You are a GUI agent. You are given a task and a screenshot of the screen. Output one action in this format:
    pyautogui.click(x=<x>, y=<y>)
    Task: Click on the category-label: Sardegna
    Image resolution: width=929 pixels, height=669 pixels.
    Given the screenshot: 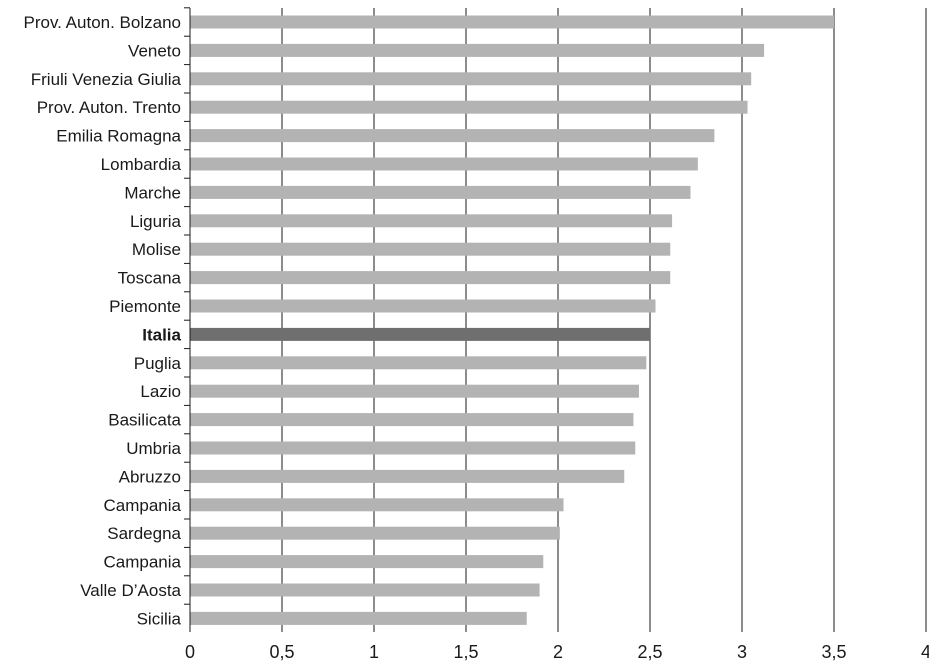 What is the action you would take?
    pyautogui.click(x=144, y=533)
    